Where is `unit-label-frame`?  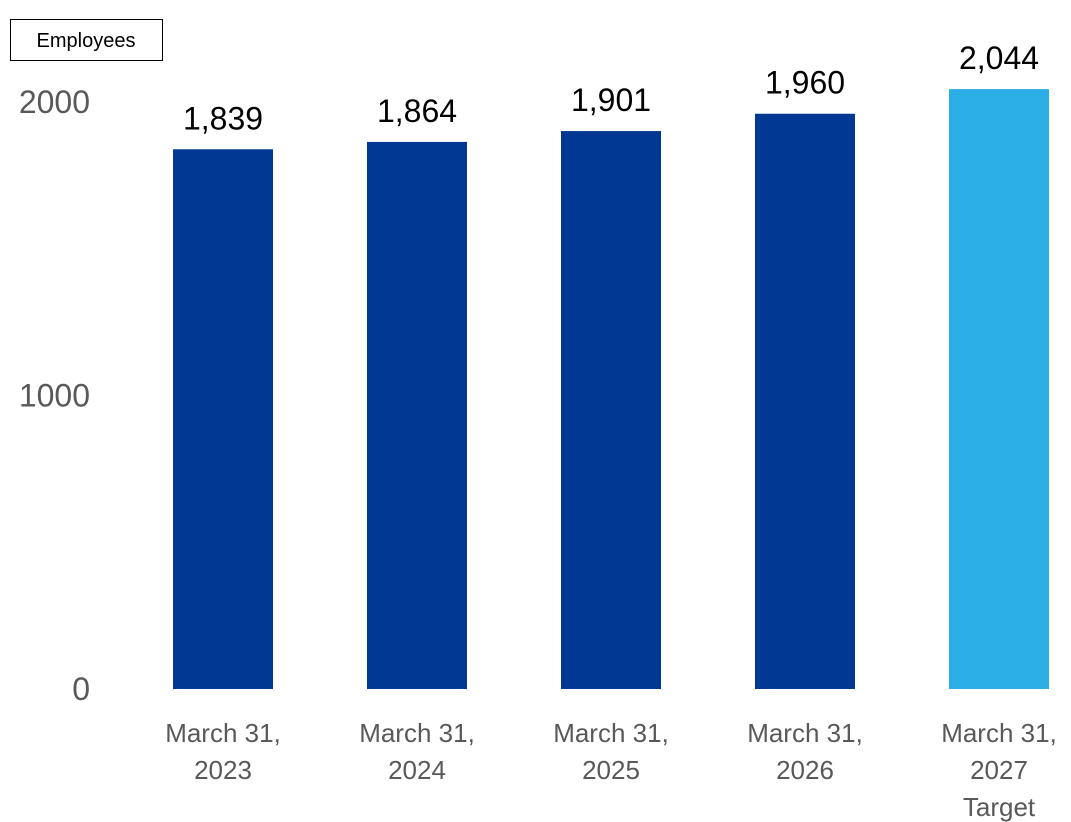 unit-label-frame is located at coordinates (86, 40).